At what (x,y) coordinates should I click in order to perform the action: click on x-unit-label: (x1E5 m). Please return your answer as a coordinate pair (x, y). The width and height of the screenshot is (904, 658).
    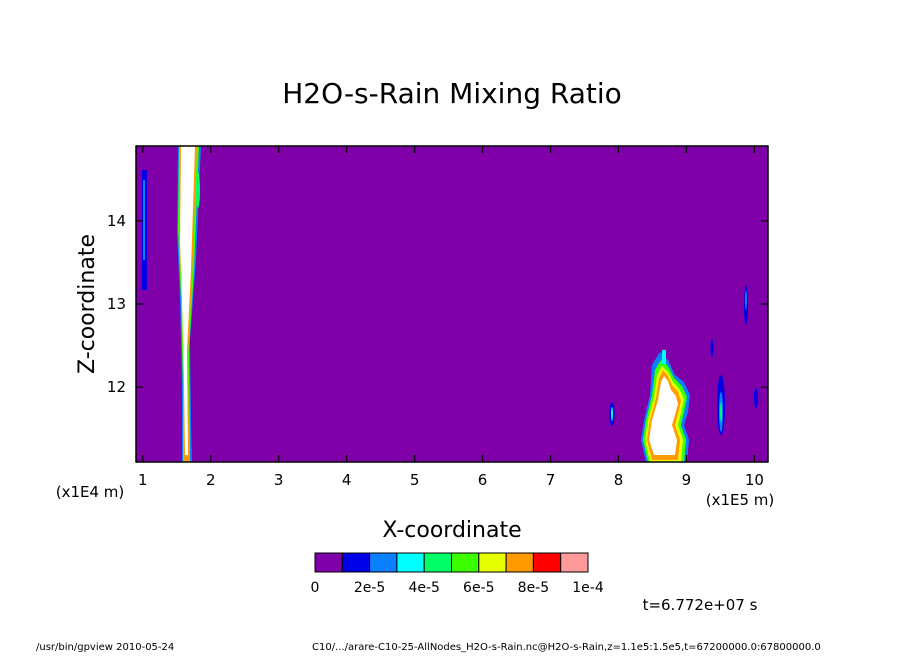
    Looking at the image, I should click on (740, 500).